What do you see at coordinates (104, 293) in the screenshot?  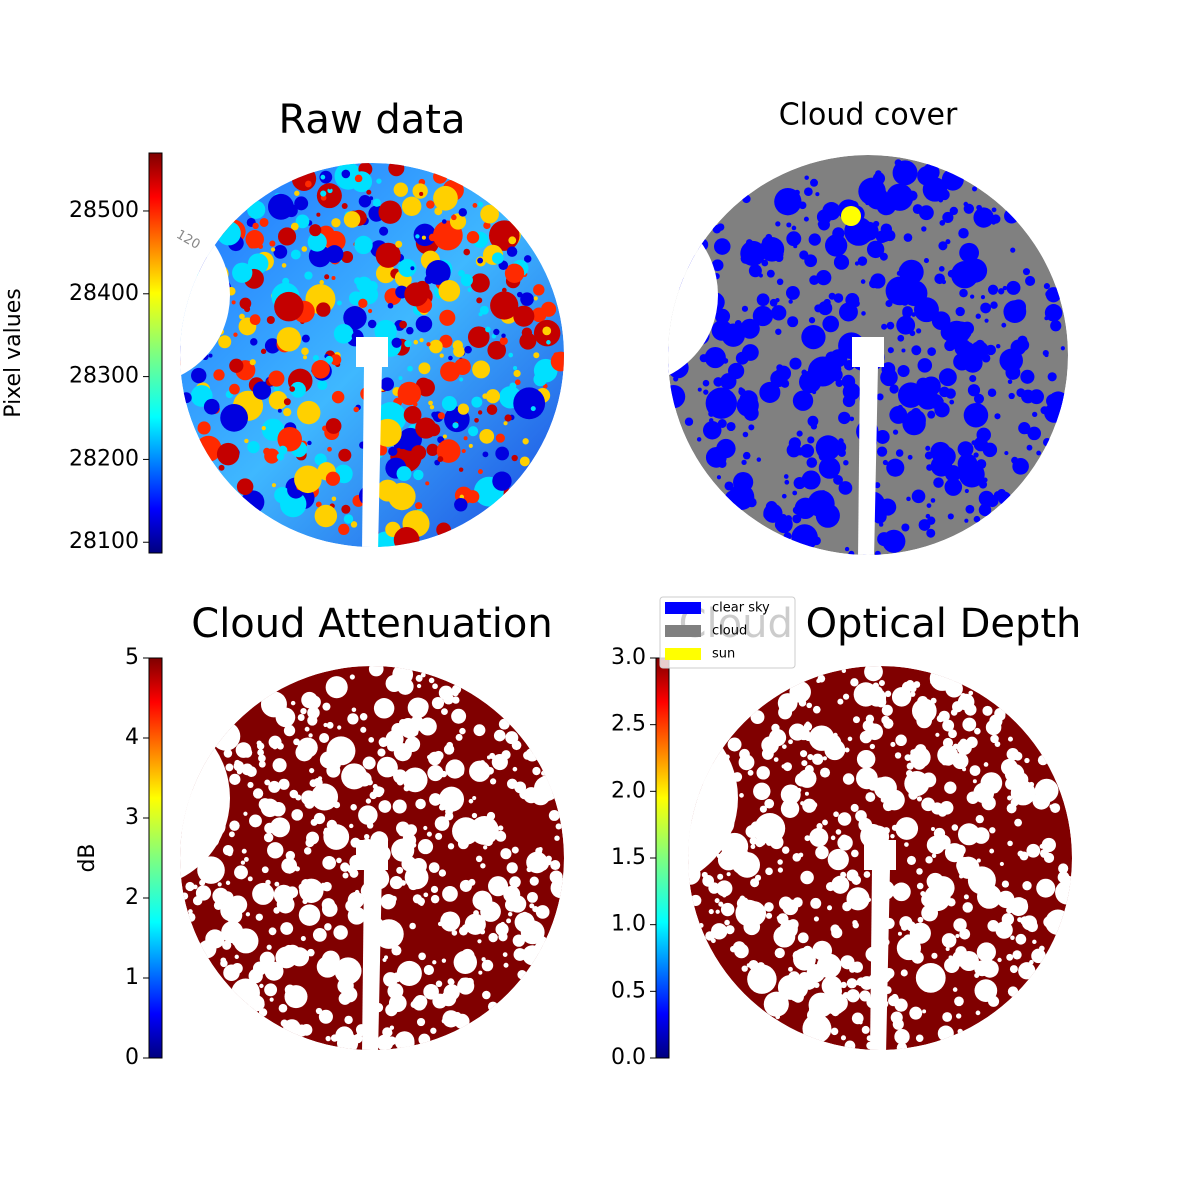 I see `tick-label: 28400` at bounding box center [104, 293].